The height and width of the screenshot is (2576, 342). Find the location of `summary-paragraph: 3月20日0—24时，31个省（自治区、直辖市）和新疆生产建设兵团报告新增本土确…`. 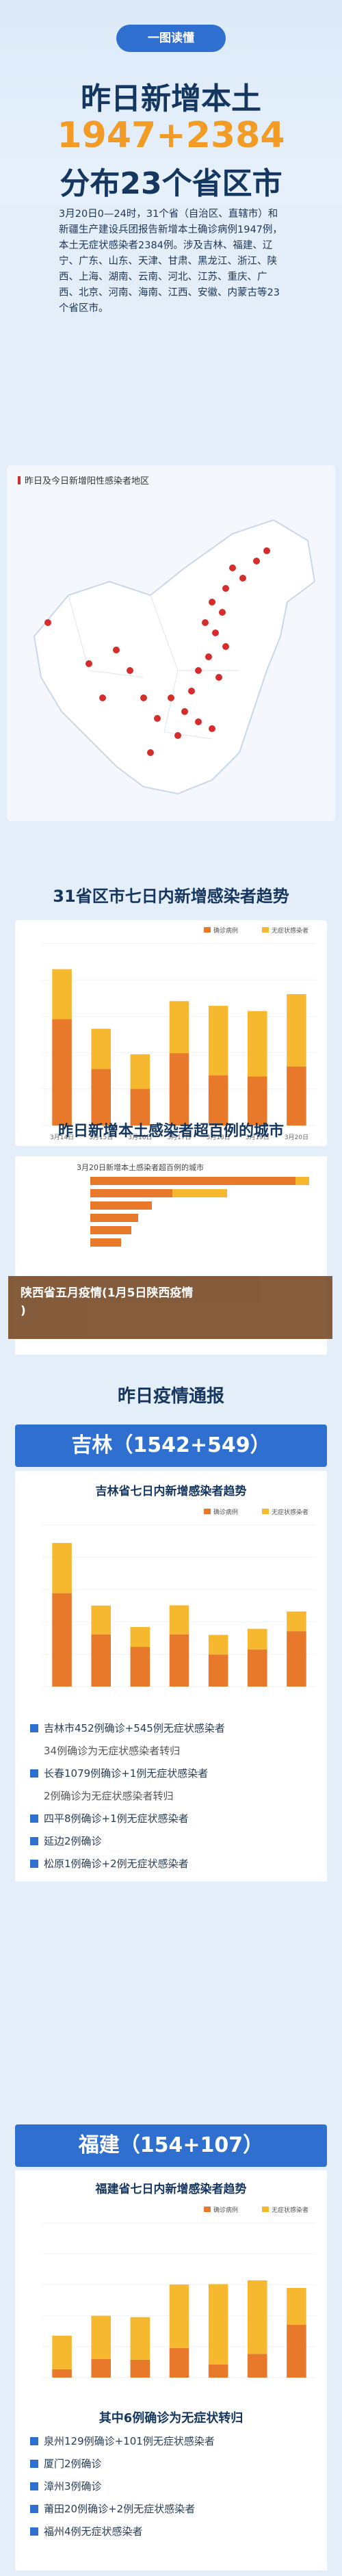

summary-paragraph: 3月20日0—24时，31个省（自治区、直辖市）和新疆生产建设兵团报告新增本土确… is located at coordinates (171, 261).